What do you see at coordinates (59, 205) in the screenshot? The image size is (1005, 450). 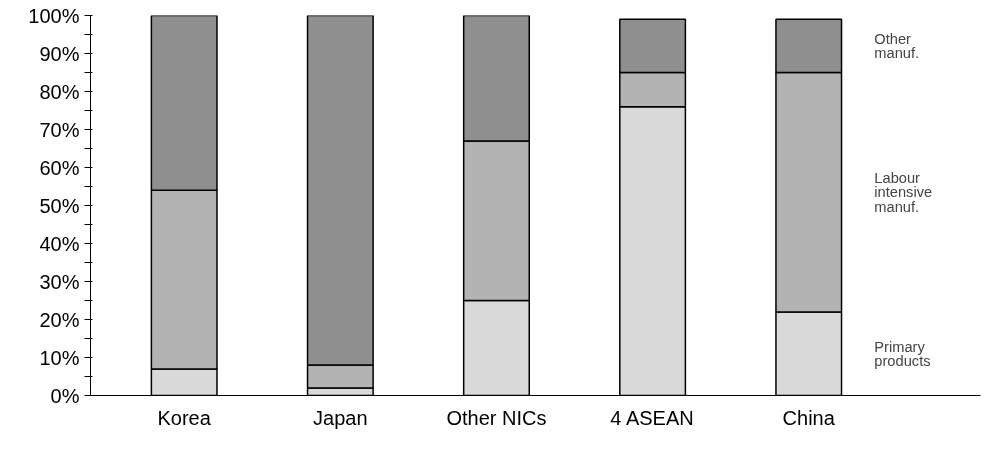 I see `y-tick-label: 50%` at bounding box center [59, 205].